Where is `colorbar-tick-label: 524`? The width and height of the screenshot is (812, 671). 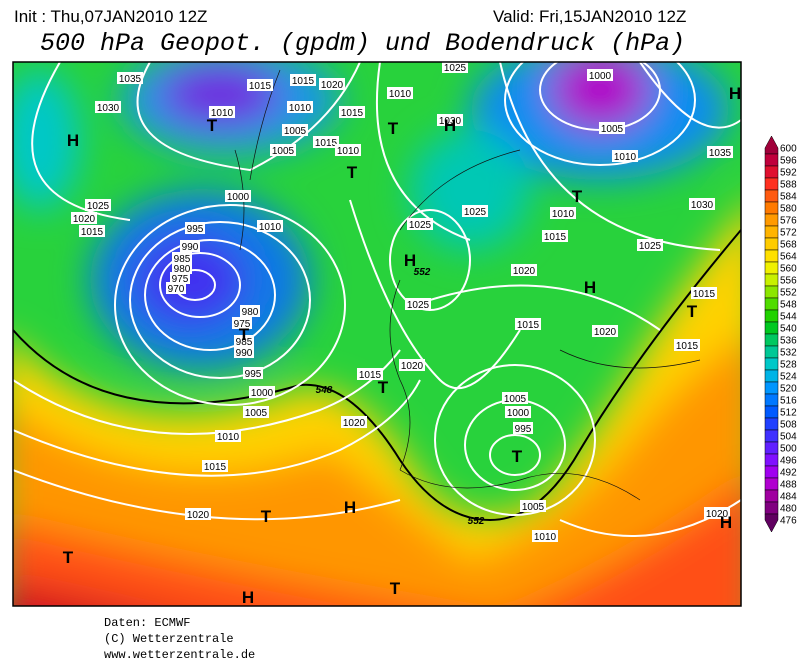
colorbar-tick-label: 524 is located at coordinates (788, 377).